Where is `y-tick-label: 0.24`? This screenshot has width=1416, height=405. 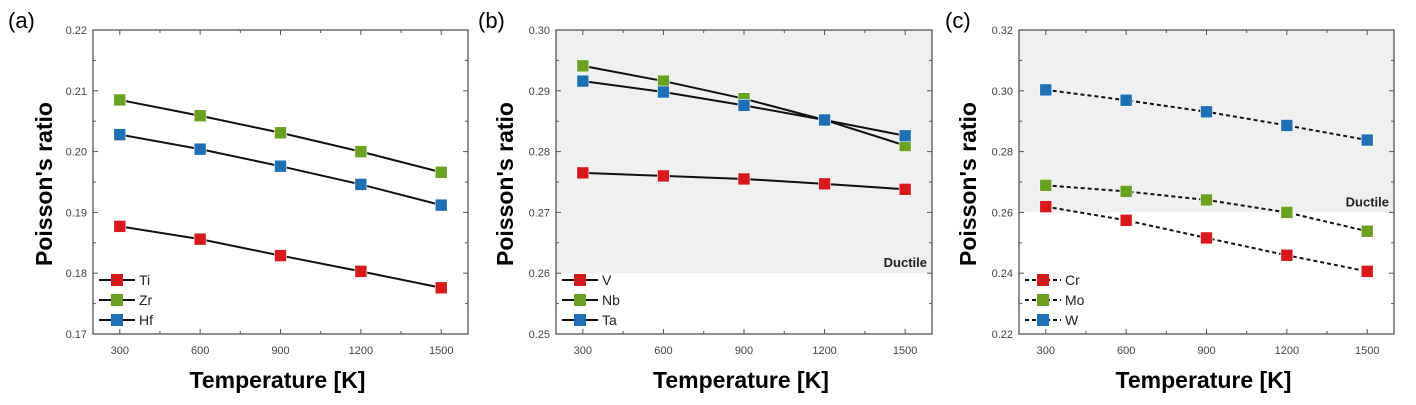 y-tick-label: 0.24 is located at coordinates (1002, 274).